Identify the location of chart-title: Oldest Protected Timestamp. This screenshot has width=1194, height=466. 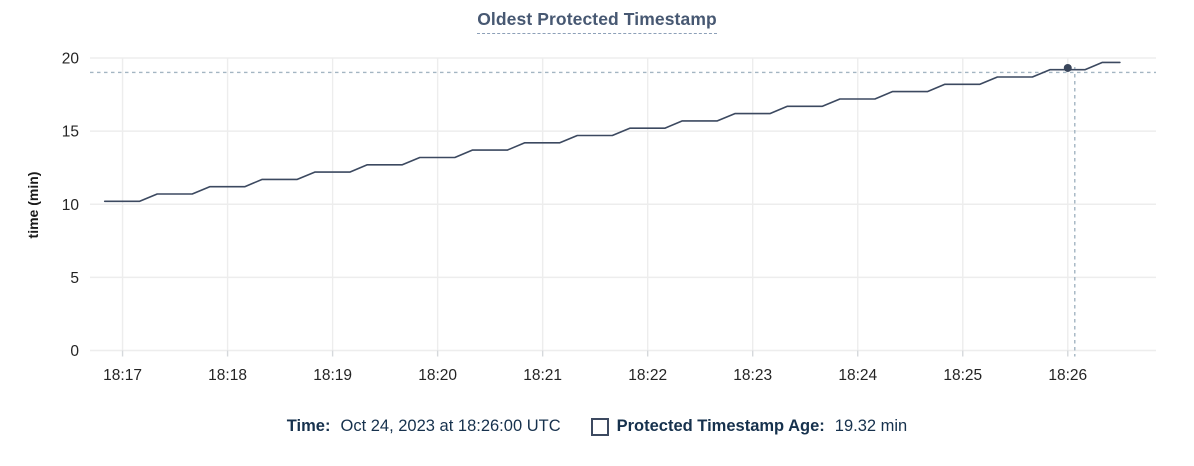
(597, 21).